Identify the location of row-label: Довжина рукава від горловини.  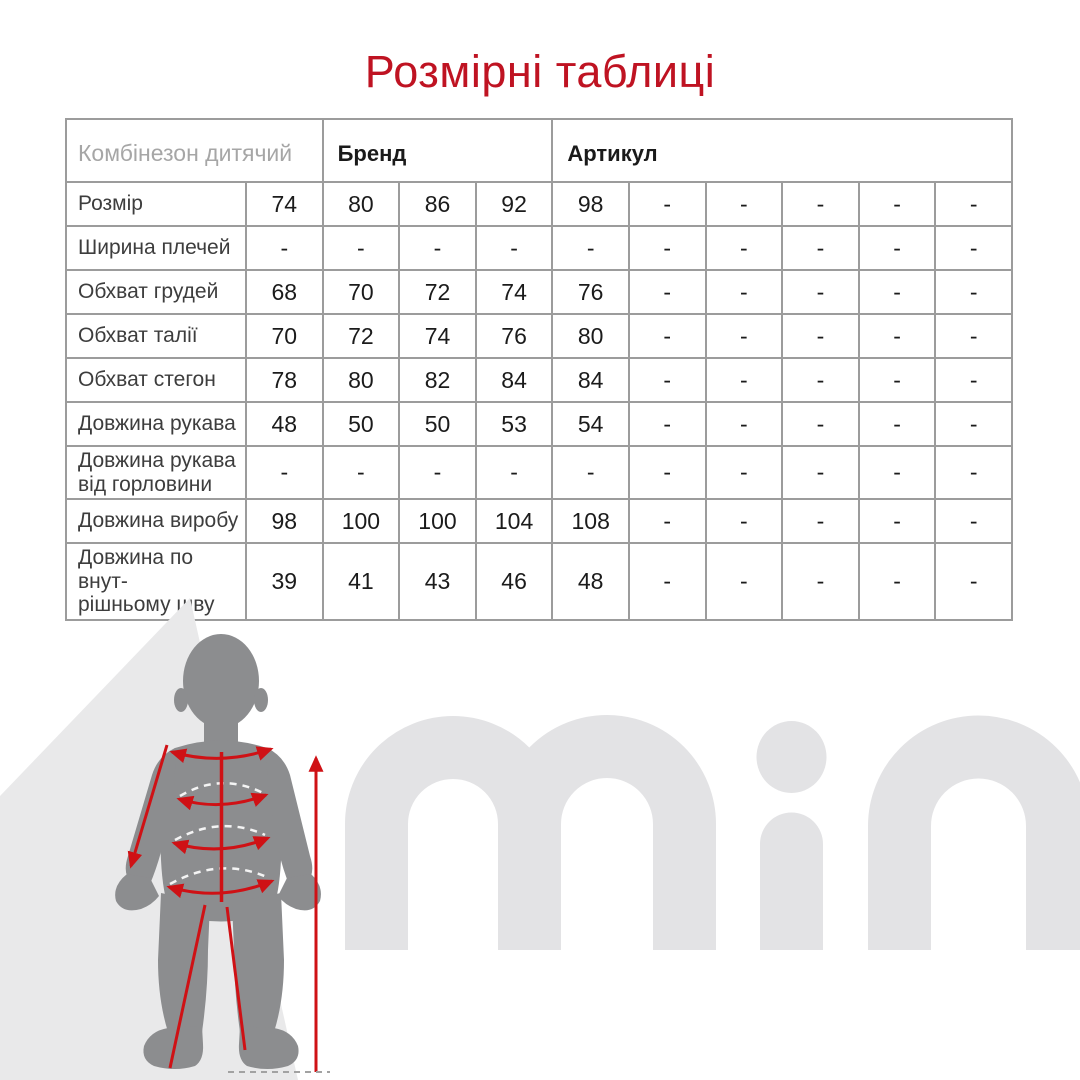
(156, 472).